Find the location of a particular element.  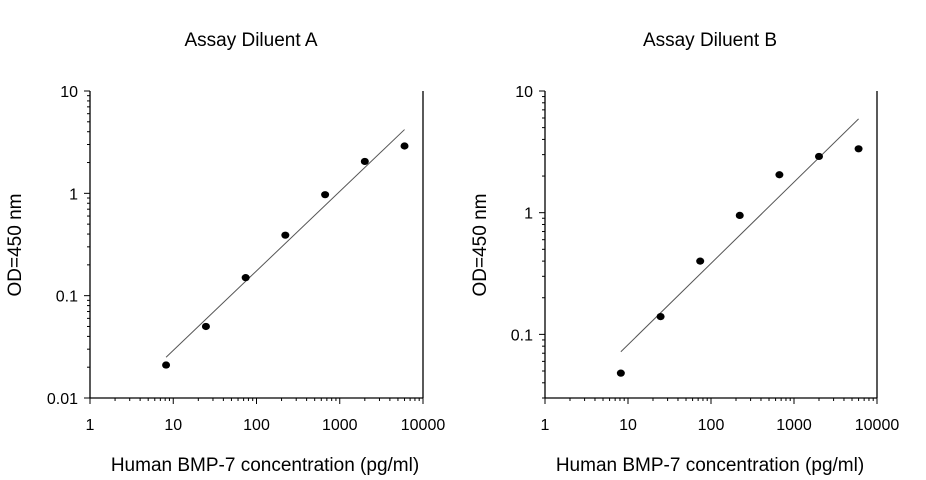

chart-title: Assay Diluent A is located at coordinates (250, 40).